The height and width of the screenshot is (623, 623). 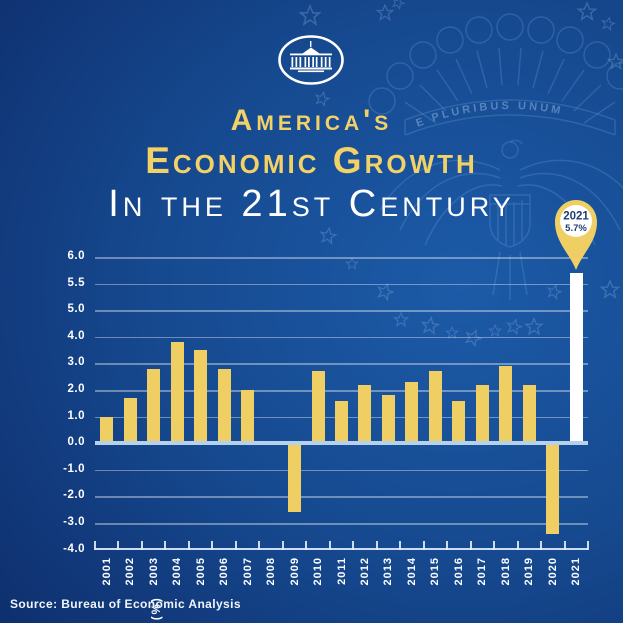 I want to click on x-label-2013: 2013, so click(x=388, y=571).